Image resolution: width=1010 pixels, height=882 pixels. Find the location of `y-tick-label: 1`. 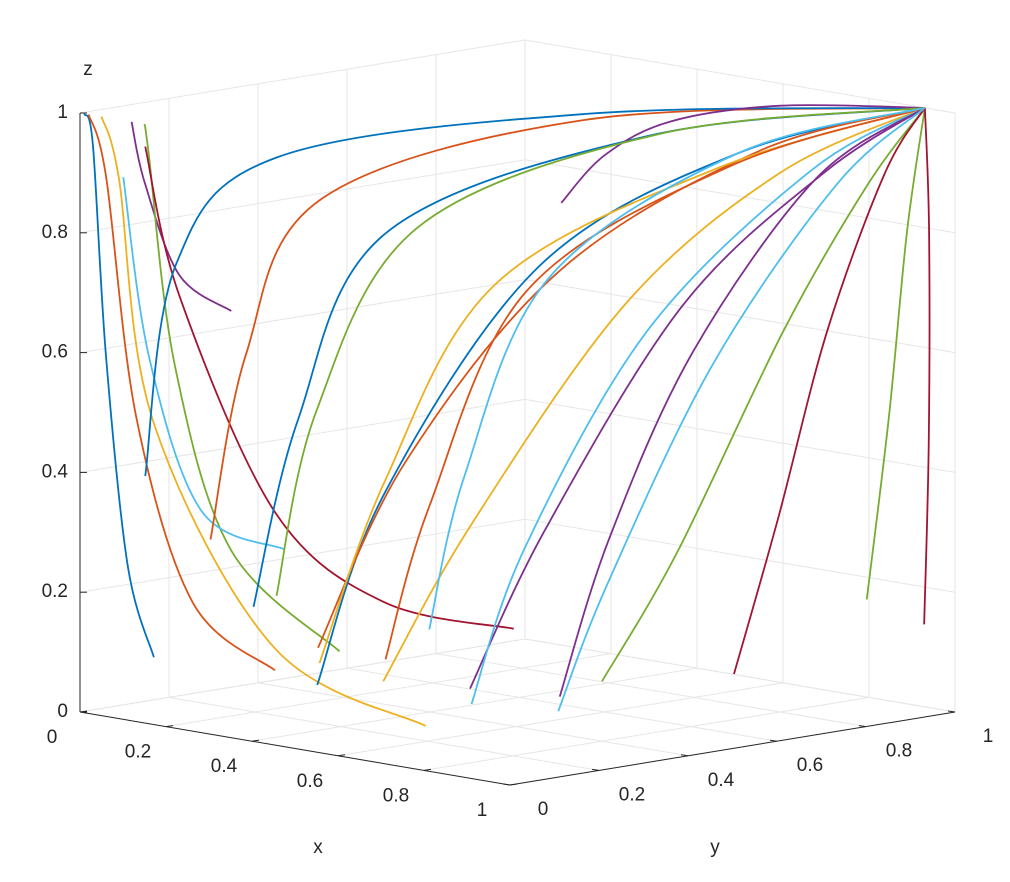

y-tick-label: 1 is located at coordinates (988, 736).